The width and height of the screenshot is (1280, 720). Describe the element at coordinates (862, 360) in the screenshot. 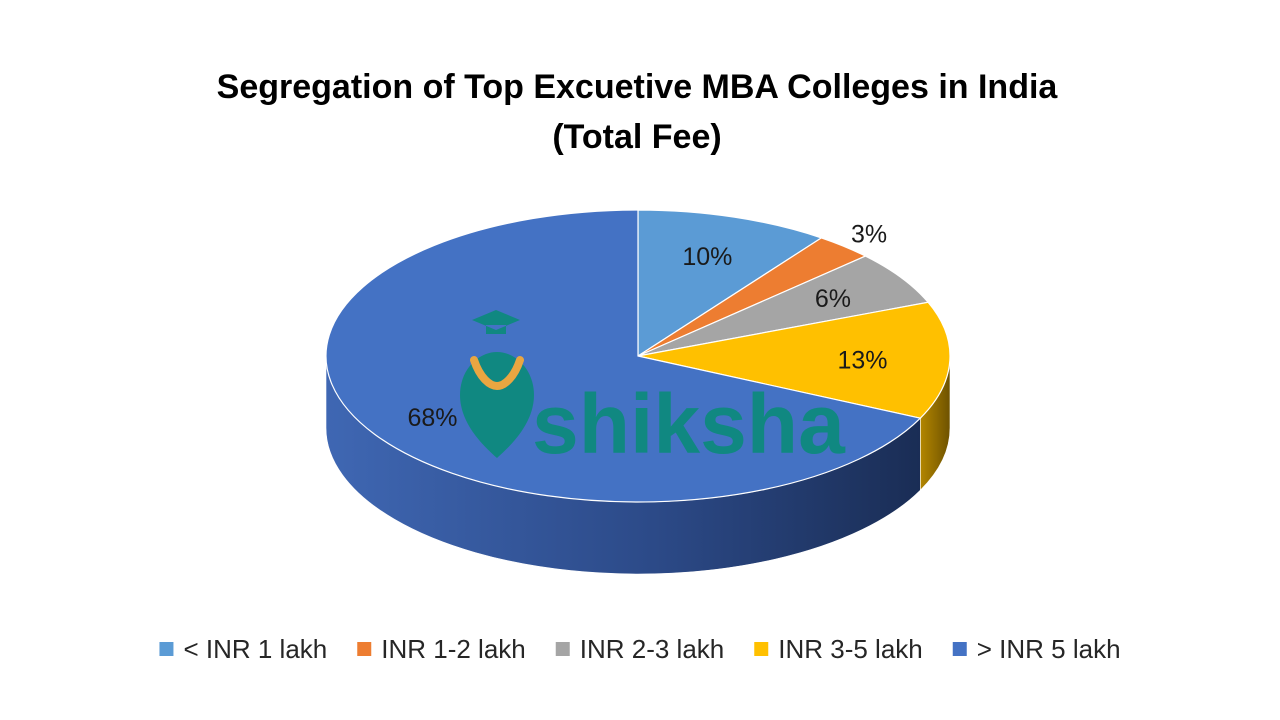

I see `data-label-inr-3-5-lakh: 13%` at that location.